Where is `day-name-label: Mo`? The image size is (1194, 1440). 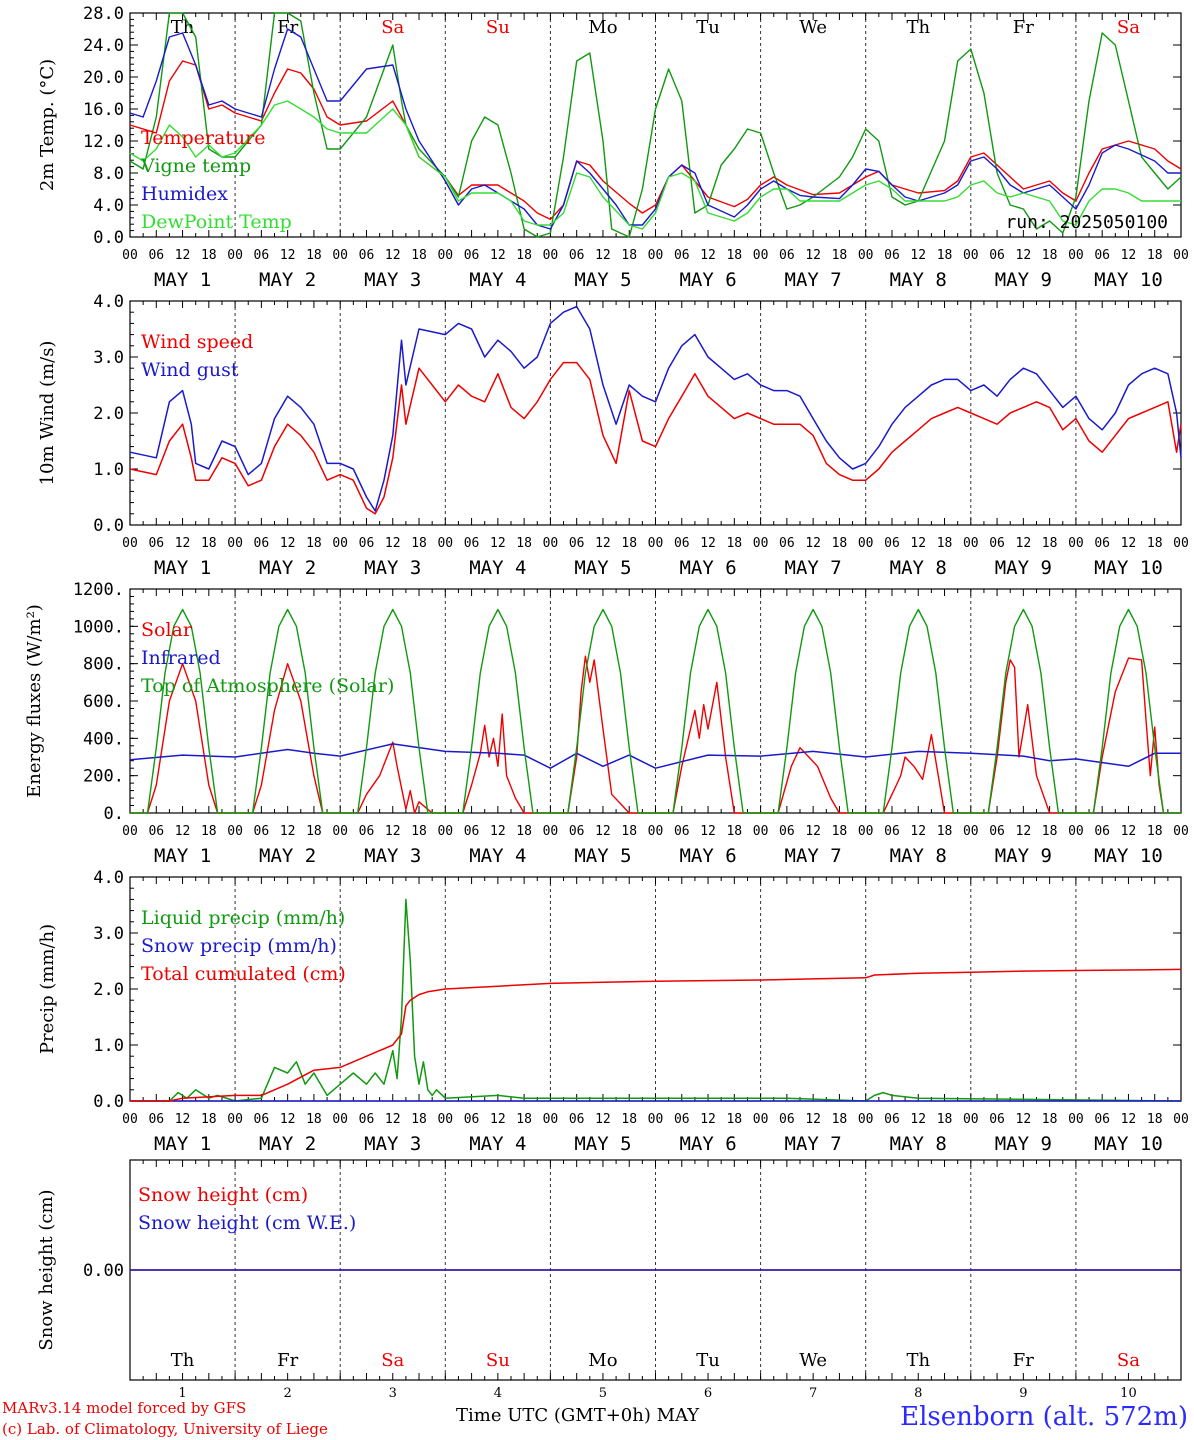
day-name-label: Mo is located at coordinates (602, 1360).